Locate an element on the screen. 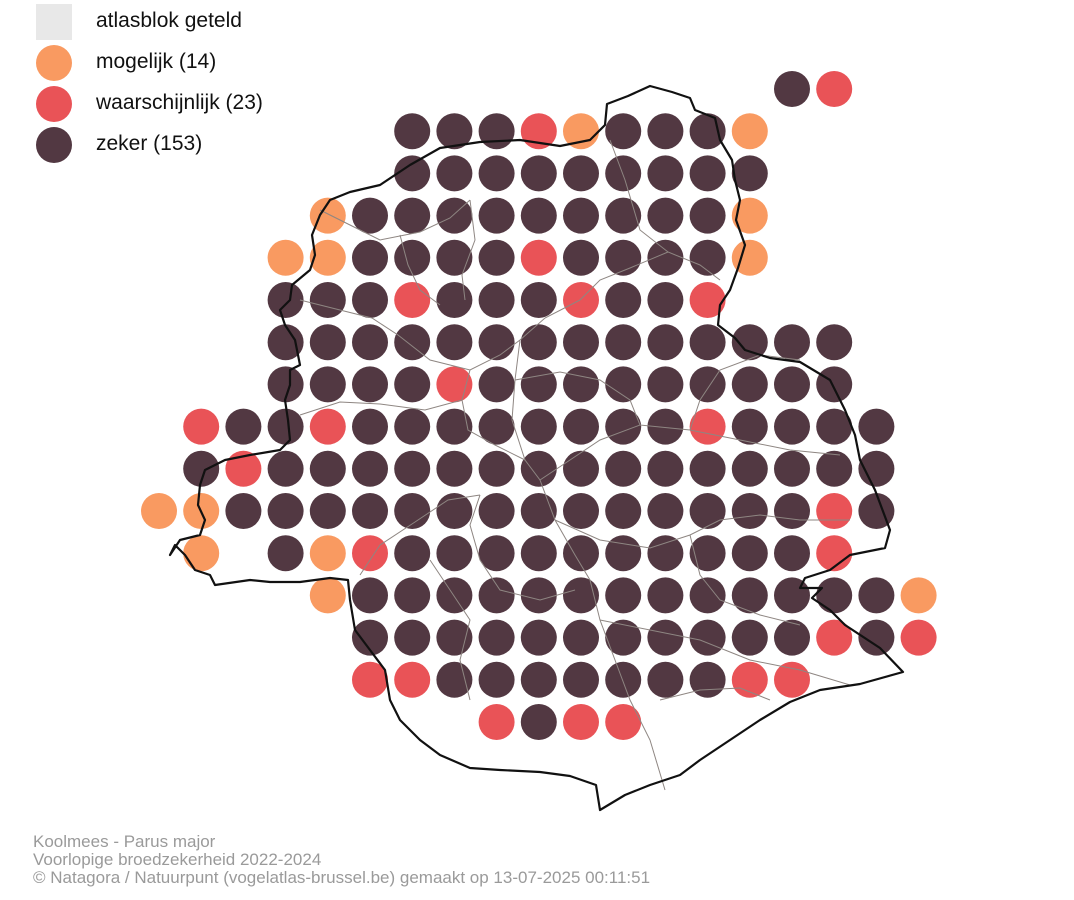 This screenshot has height=900, width=1074. species-name: Koolmees - Parus major is located at coordinates (124, 841).